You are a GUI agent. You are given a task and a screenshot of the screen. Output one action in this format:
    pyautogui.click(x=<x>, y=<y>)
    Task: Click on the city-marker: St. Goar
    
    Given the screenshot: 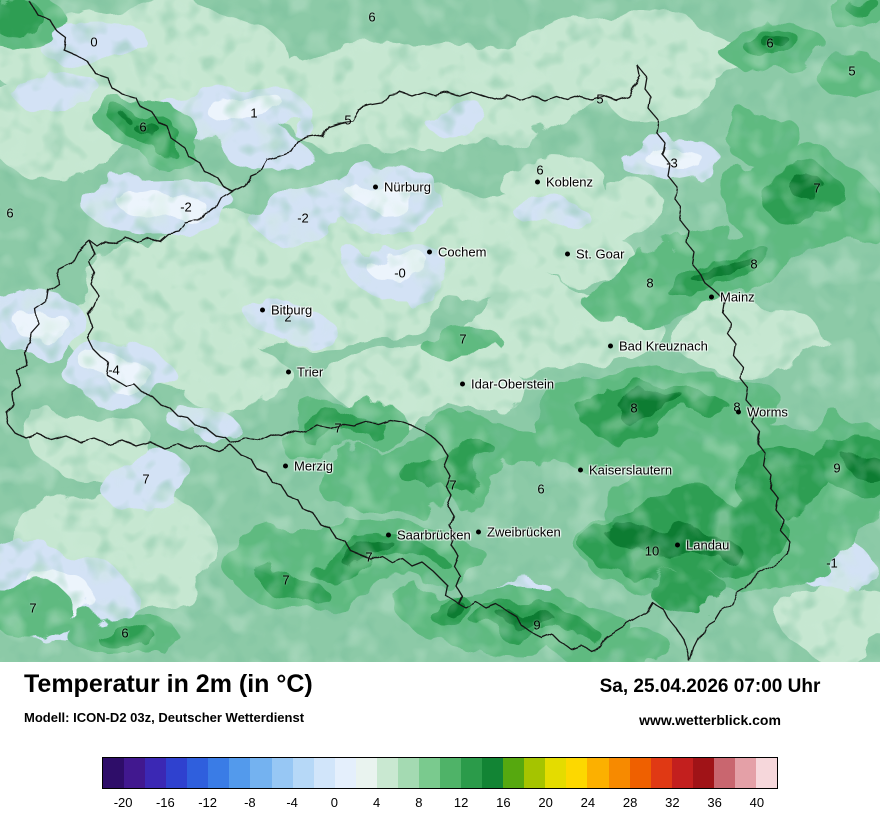 What is the action you would take?
    pyautogui.click(x=594, y=254)
    